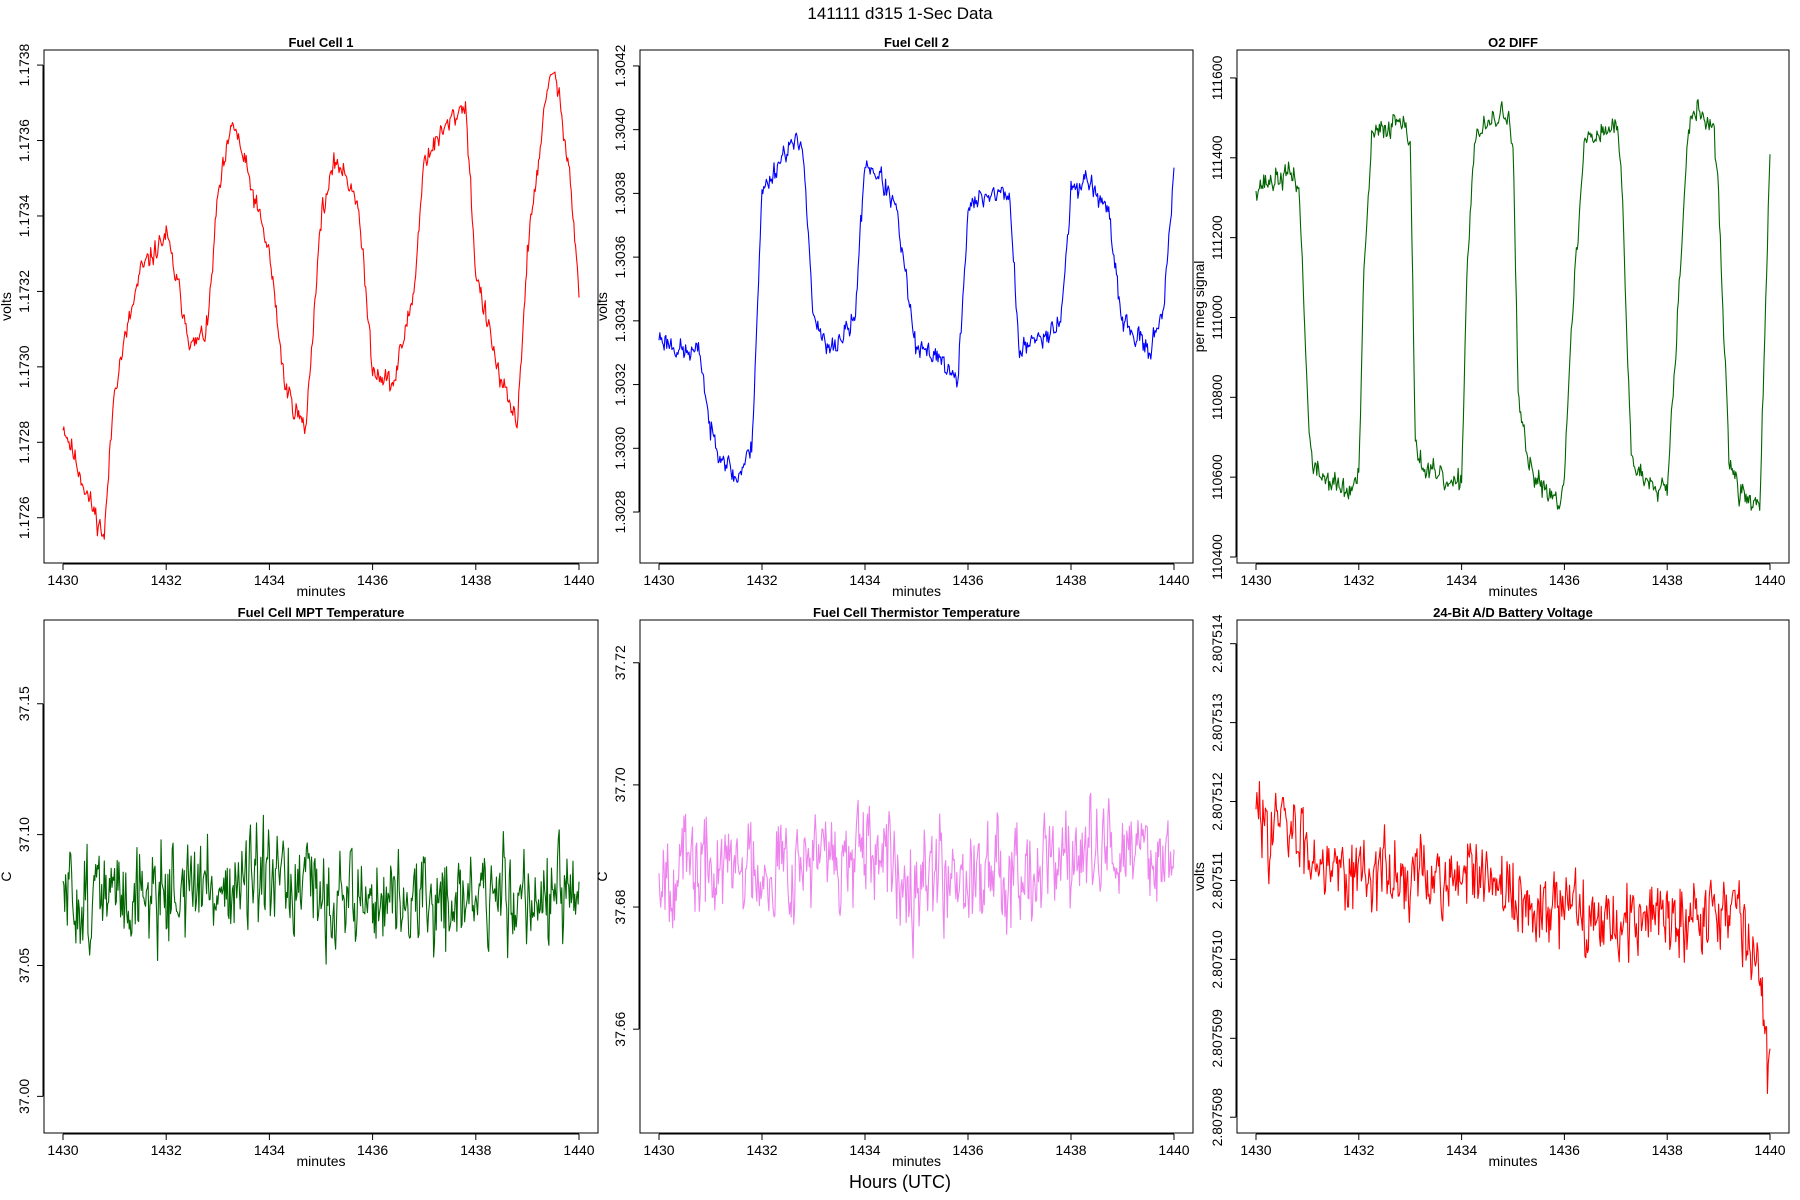 This screenshot has height=1200, width=1800. What do you see at coordinates (1217, 477) in the screenshot?
I see `y-tick-label: 110600` at bounding box center [1217, 477].